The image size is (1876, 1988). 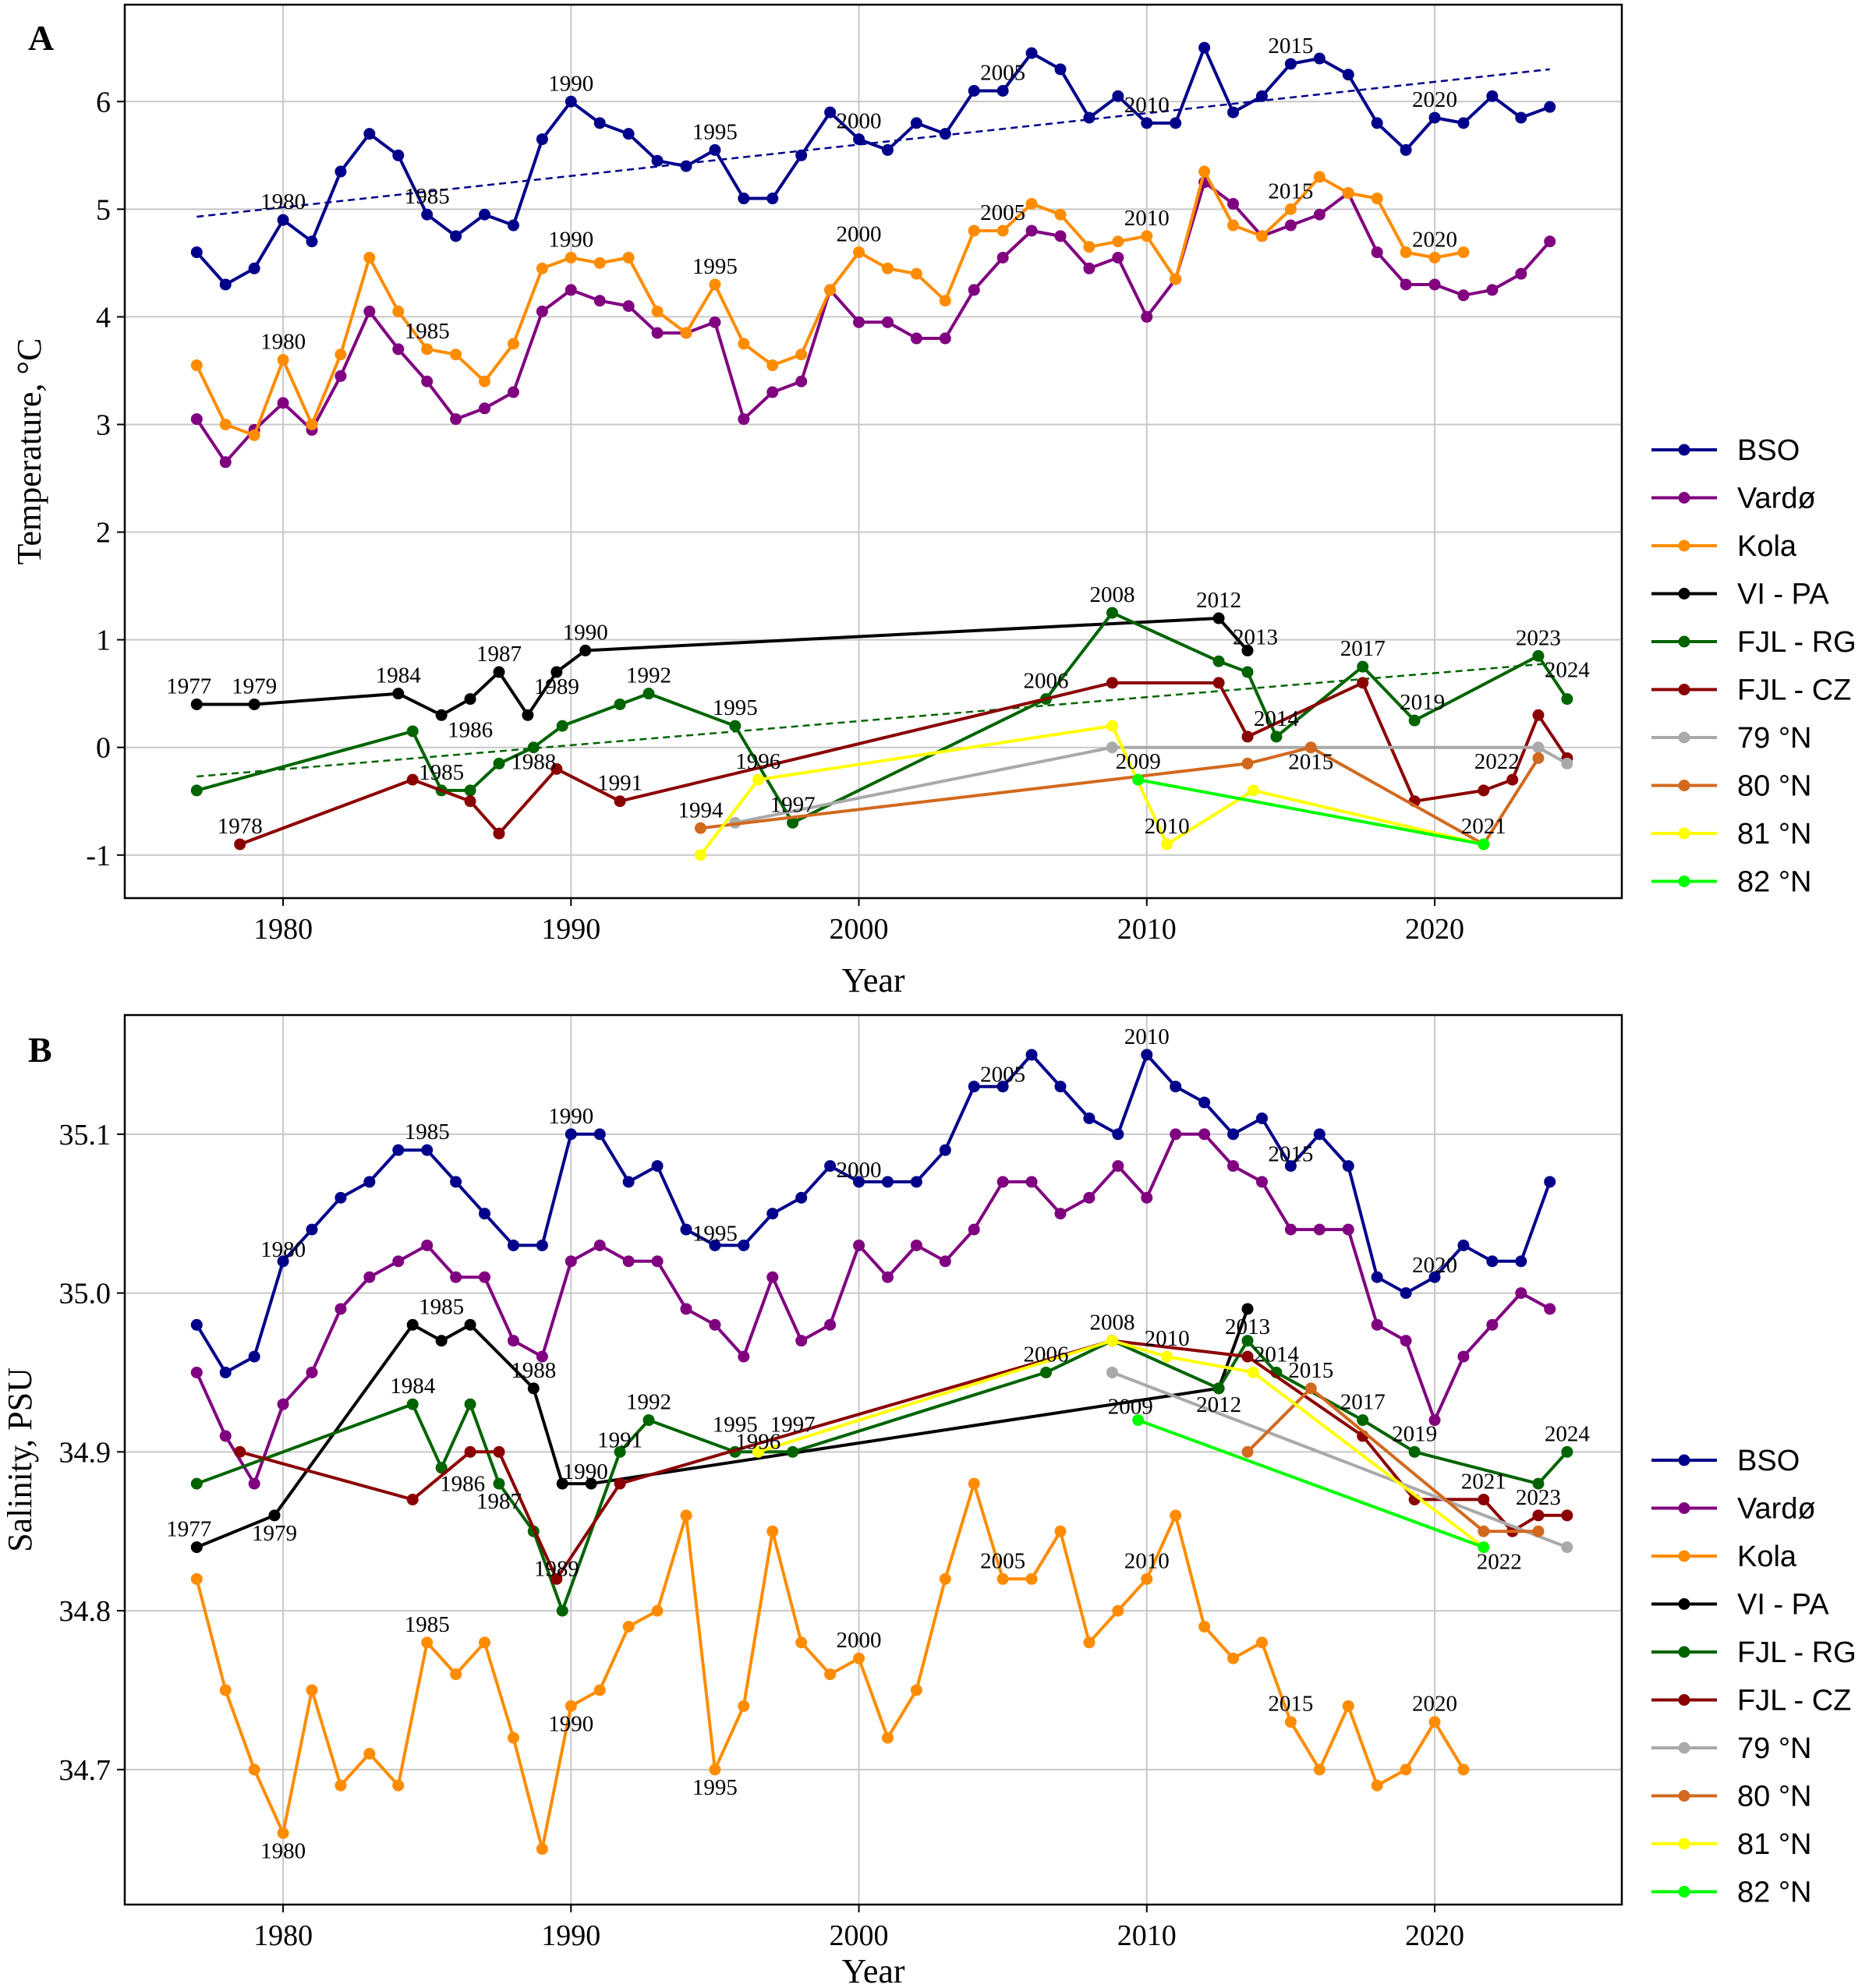 What do you see at coordinates (1731, 1893) in the screenshot?
I see `legend-item-82-degn: 82 °N` at bounding box center [1731, 1893].